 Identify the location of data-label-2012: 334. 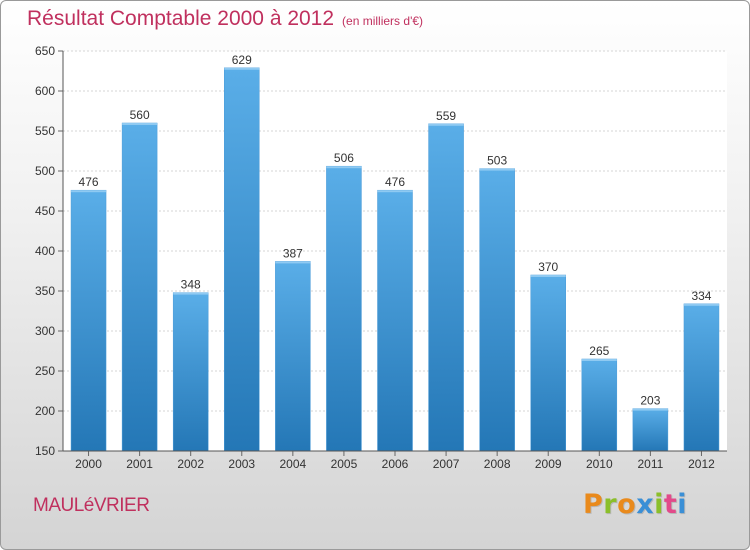
(701, 296).